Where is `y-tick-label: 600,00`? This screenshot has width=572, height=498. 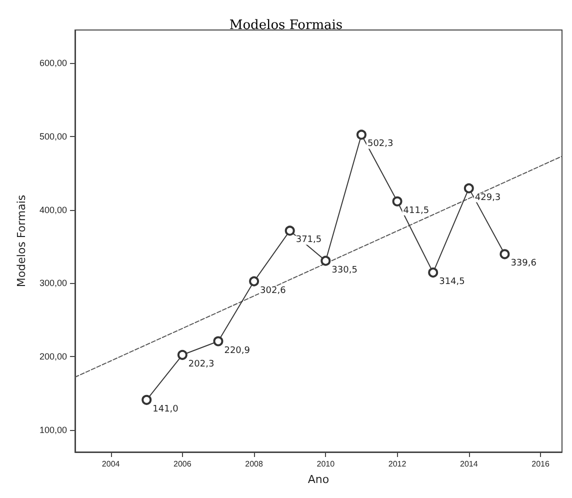 y-tick-label: 600,00 is located at coordinates (53, 63).